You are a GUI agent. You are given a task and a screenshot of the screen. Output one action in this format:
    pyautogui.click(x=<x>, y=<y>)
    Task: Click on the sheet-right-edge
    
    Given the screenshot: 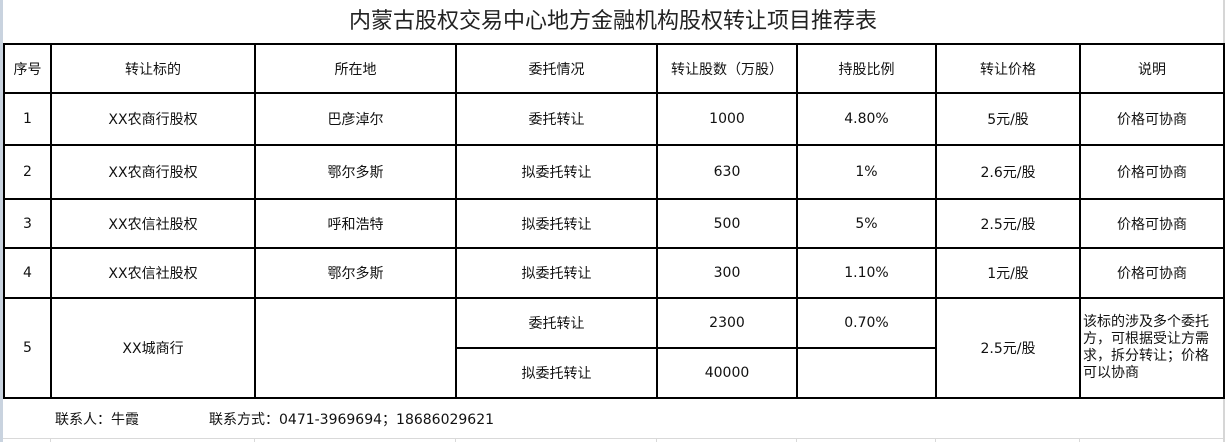 What is the action you would take?
    pyautogui.click(x=1224, y=221)
    